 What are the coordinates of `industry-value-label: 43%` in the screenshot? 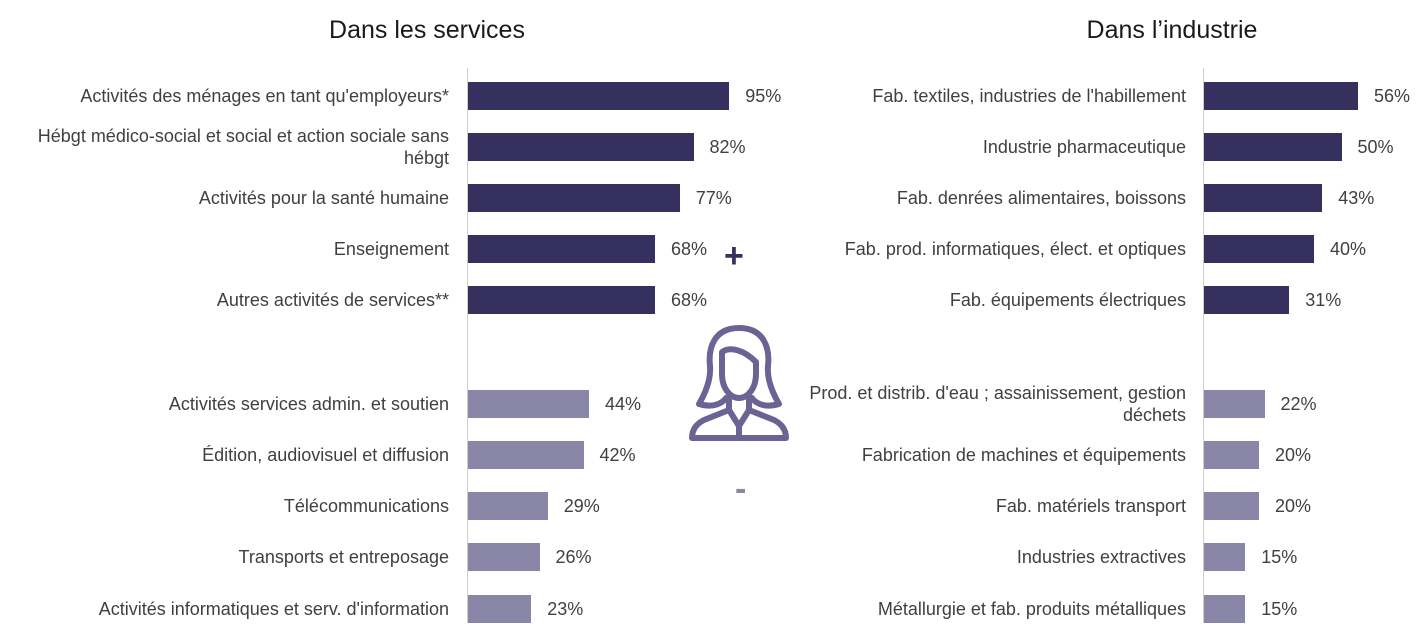 It's located at (1356, 198).